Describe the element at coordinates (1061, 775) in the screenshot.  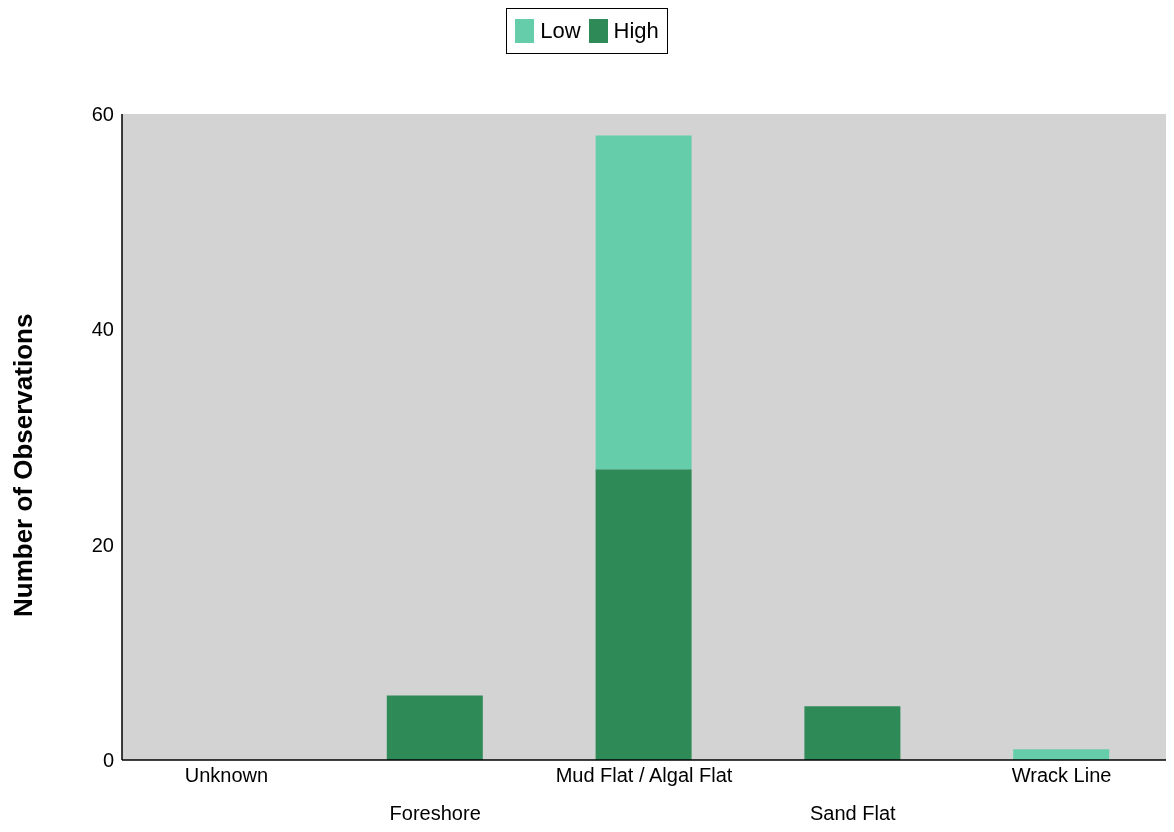
I see `x-tick-label: Wrack Line` at that location.